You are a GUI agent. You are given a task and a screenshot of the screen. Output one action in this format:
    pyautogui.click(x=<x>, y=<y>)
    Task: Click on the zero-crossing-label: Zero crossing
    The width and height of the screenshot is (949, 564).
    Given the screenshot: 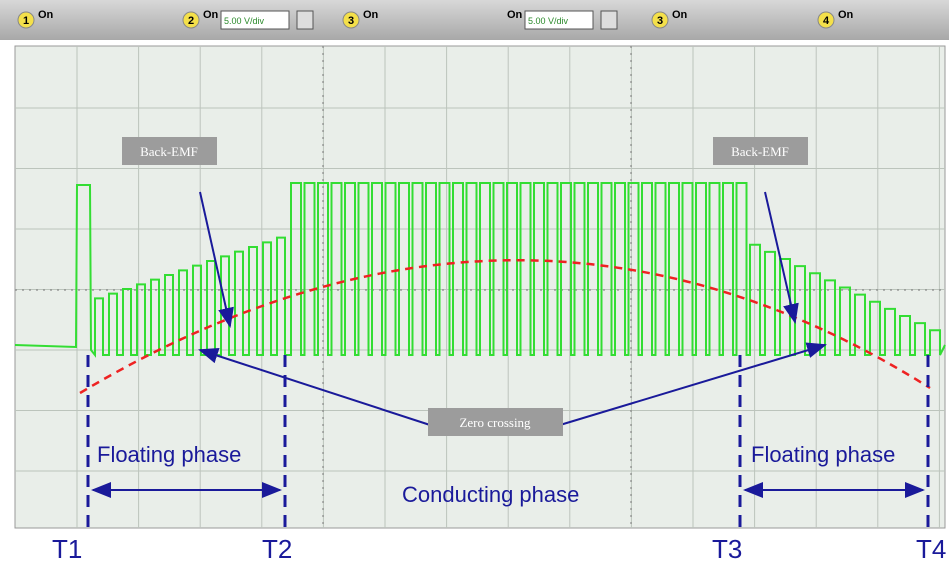 What is the action you would take?
    pyautogui.click(x=495, y=422)
    